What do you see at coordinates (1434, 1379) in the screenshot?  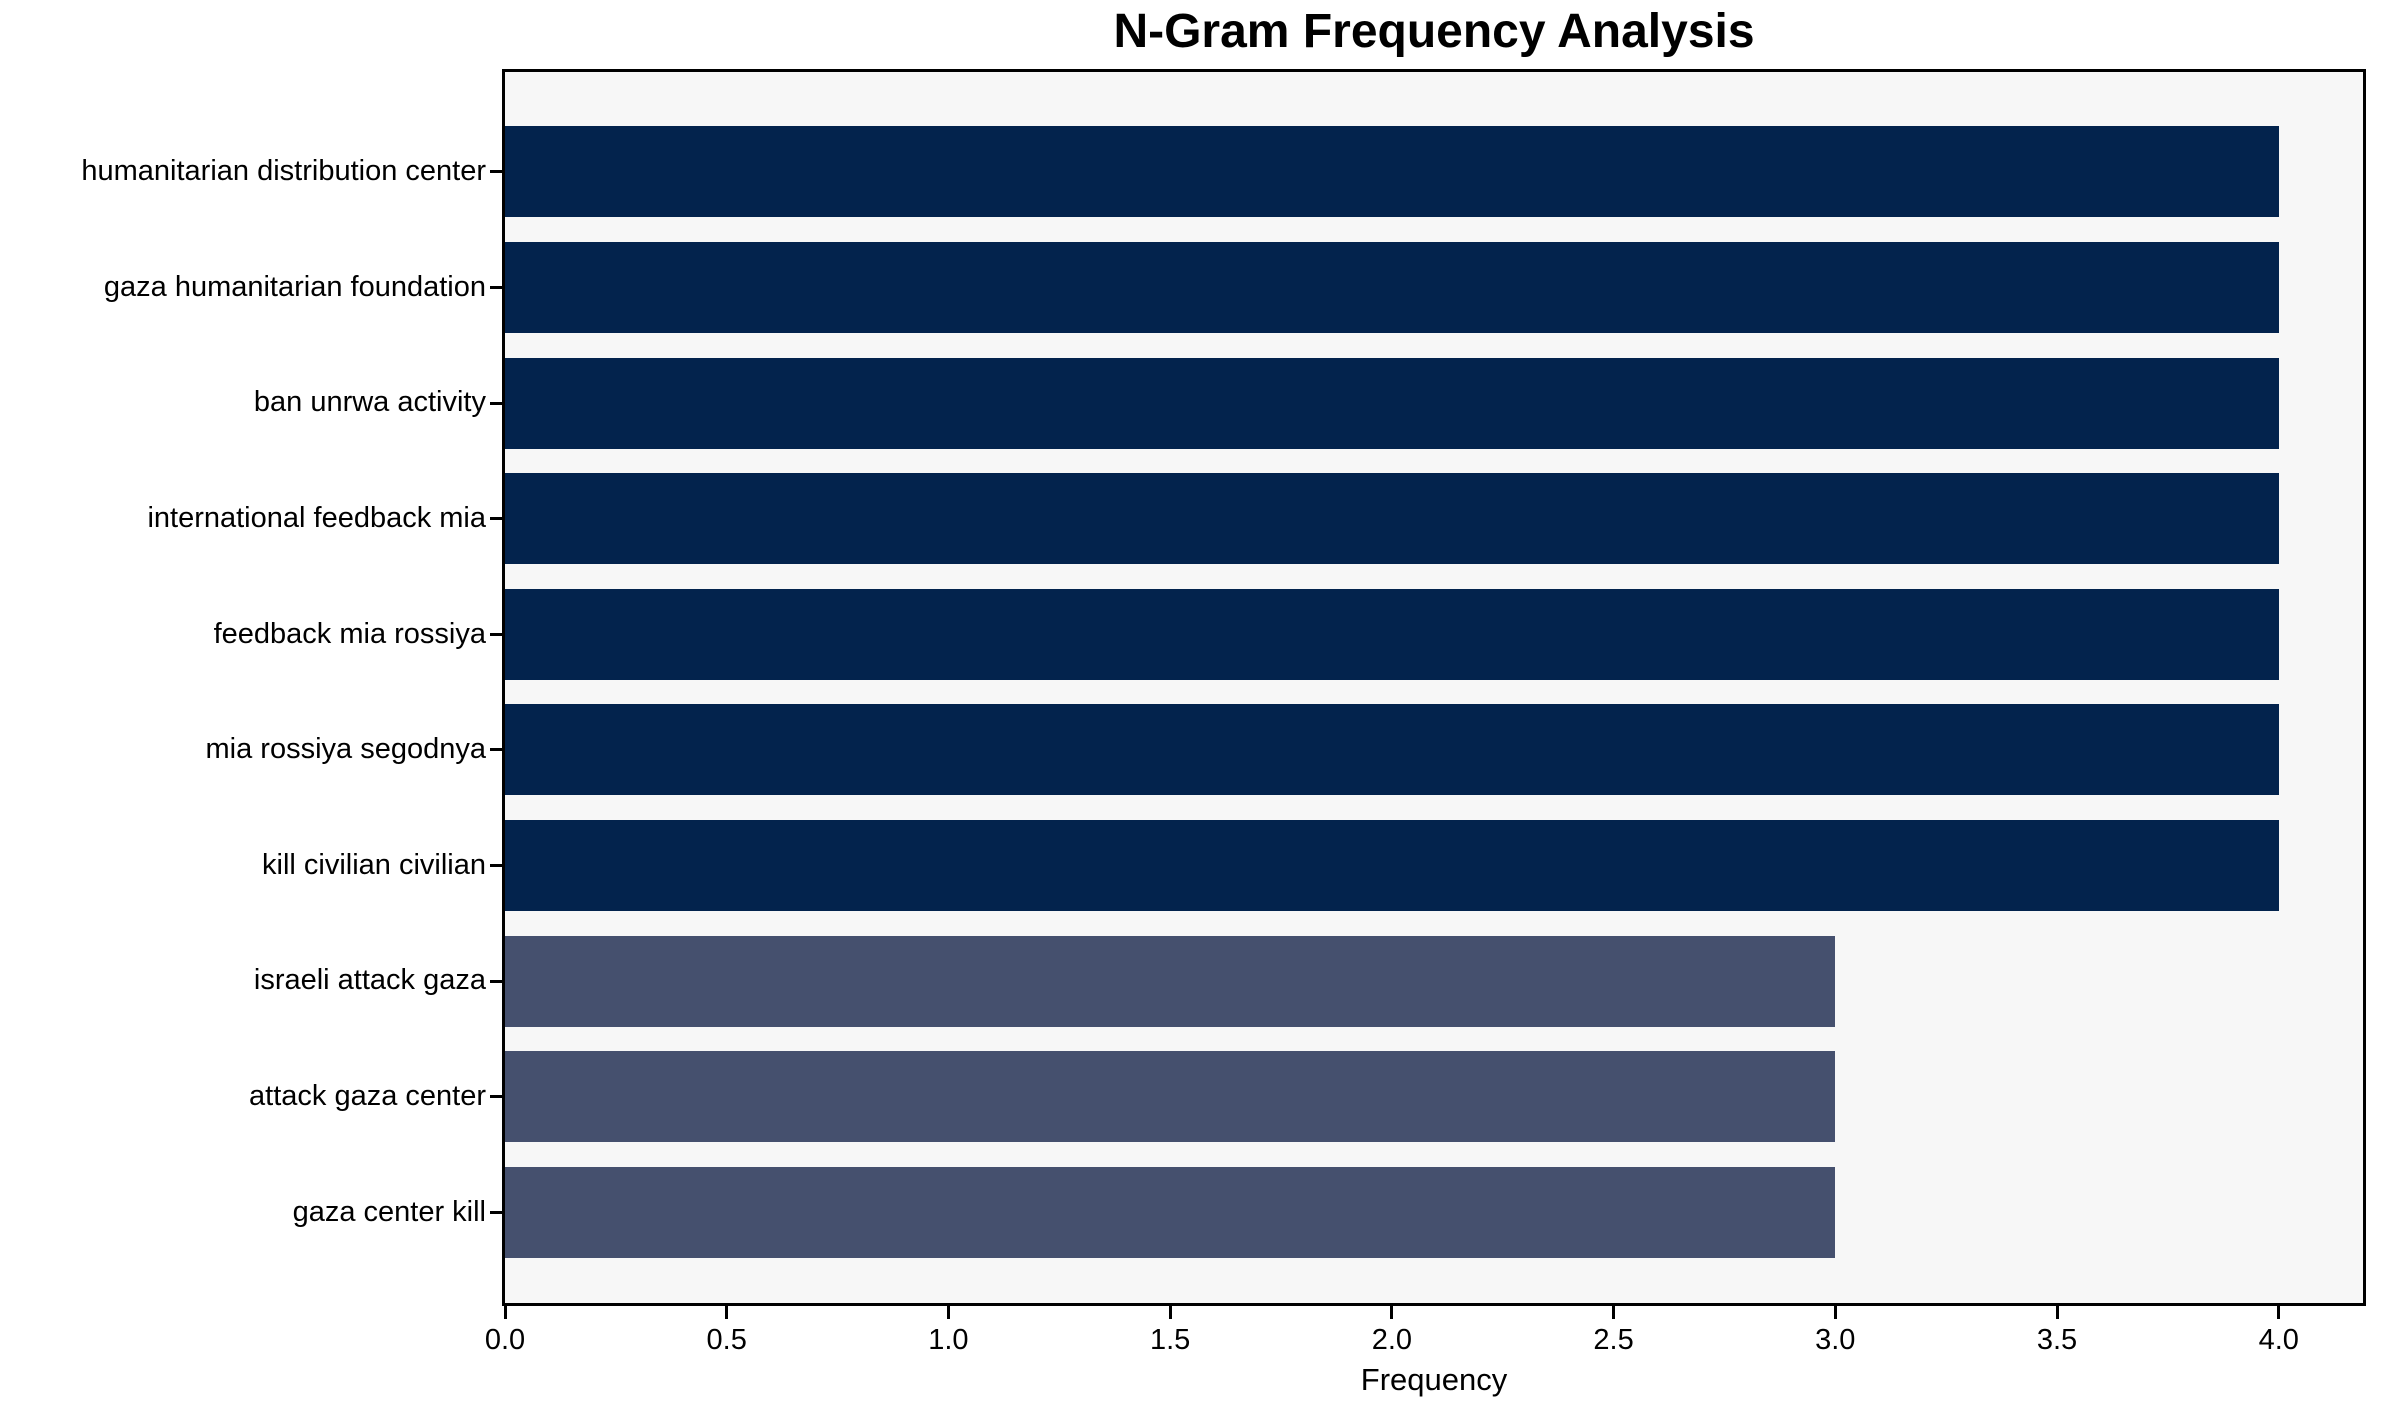 I see `x-axis-title: Frequency` at bounding box center [1434, 1379].